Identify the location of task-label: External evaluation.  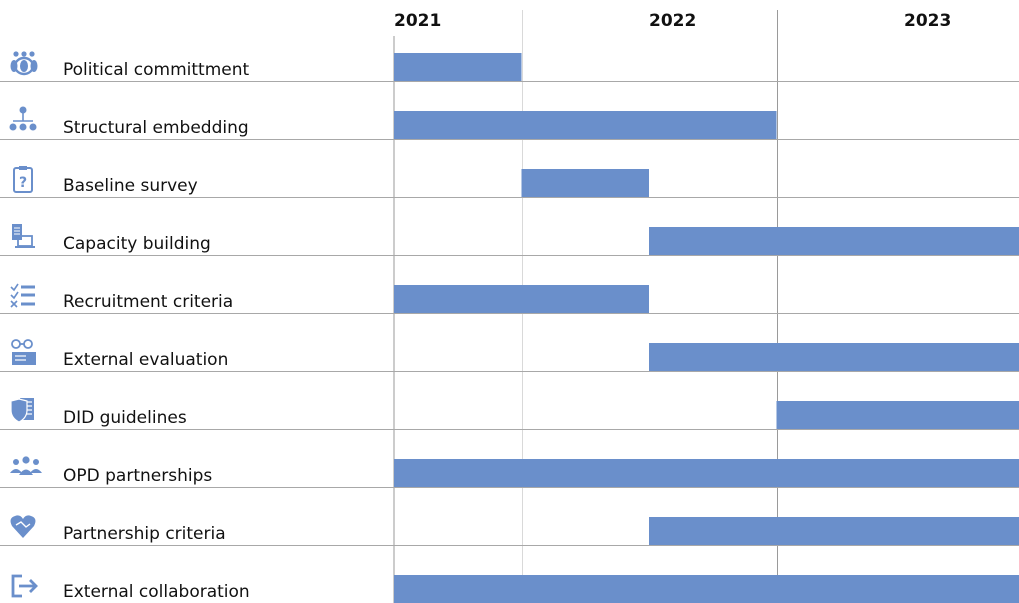
(145, 360).